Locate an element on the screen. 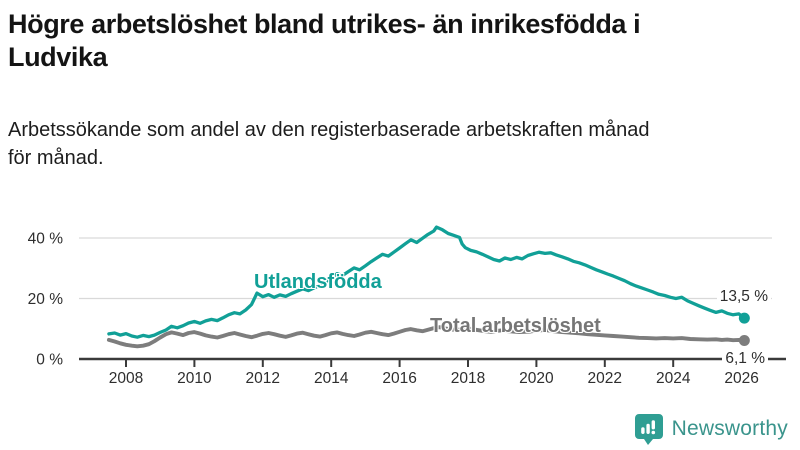 This screenshot has width=800, height=450. series-label-utlandsfodda: Utlandsfödda is located at coordinates (318, 282).